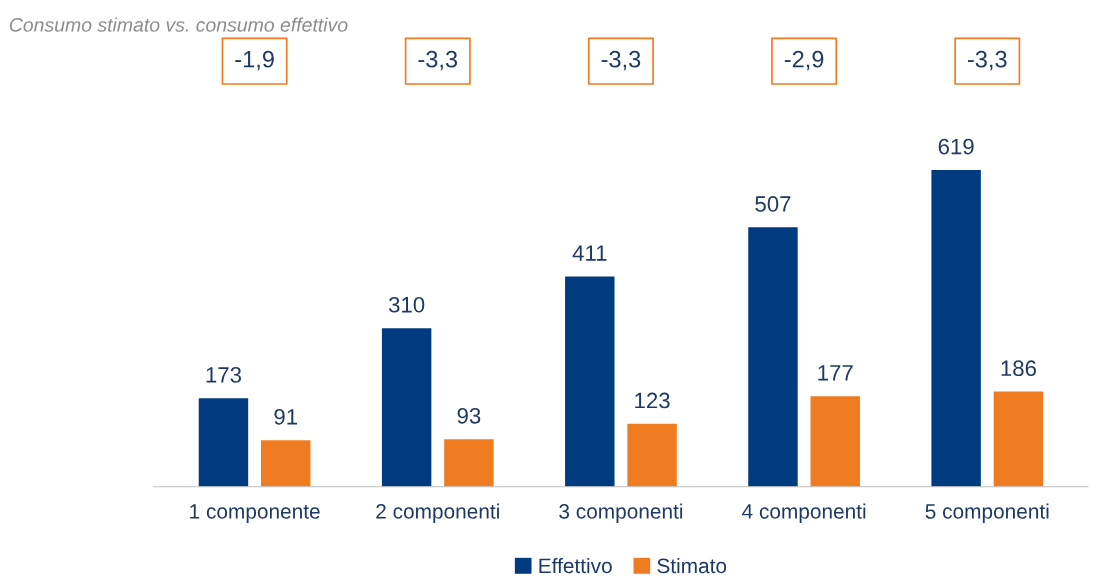  I want to click on x-tick-label: 1 componente, so click(255, 513).